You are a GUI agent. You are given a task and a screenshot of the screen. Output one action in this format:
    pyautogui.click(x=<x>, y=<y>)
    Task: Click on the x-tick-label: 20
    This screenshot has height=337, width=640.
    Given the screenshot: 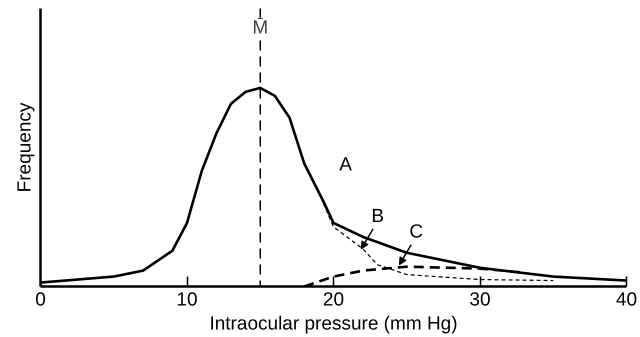 What is the action you would take?
    pyautogui.click(x=333, y=300)
    